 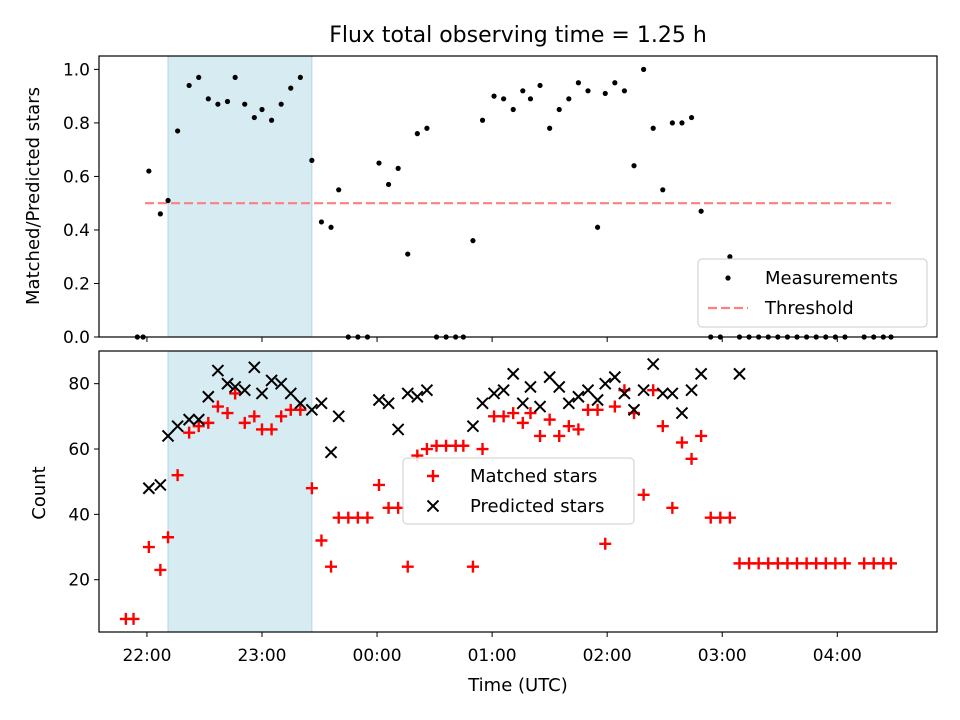 I want to click on y-tick-label: 0.8, so click(x=76, y=124).